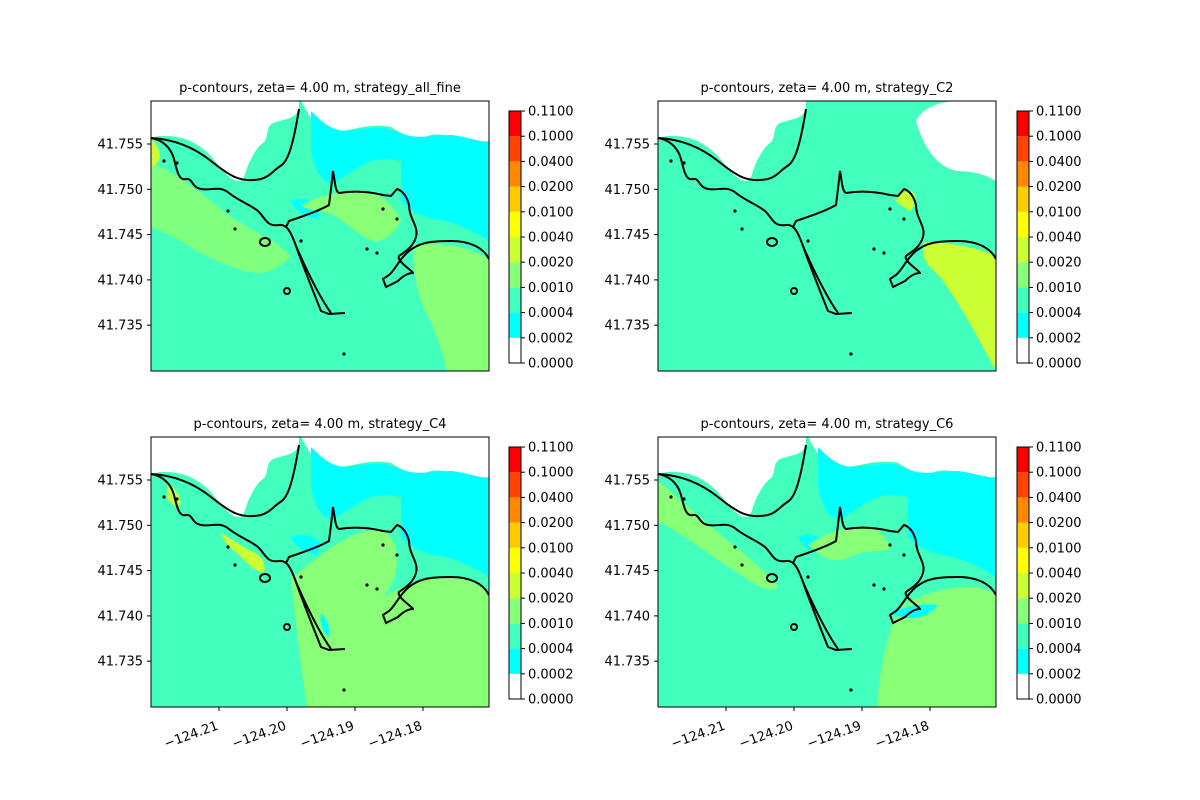 The height and width of the screenshot is (800, 1200). What do you see at coordinates (840, 156) in the screenshot?
I see `field-band` at bounding box center [840, 156].